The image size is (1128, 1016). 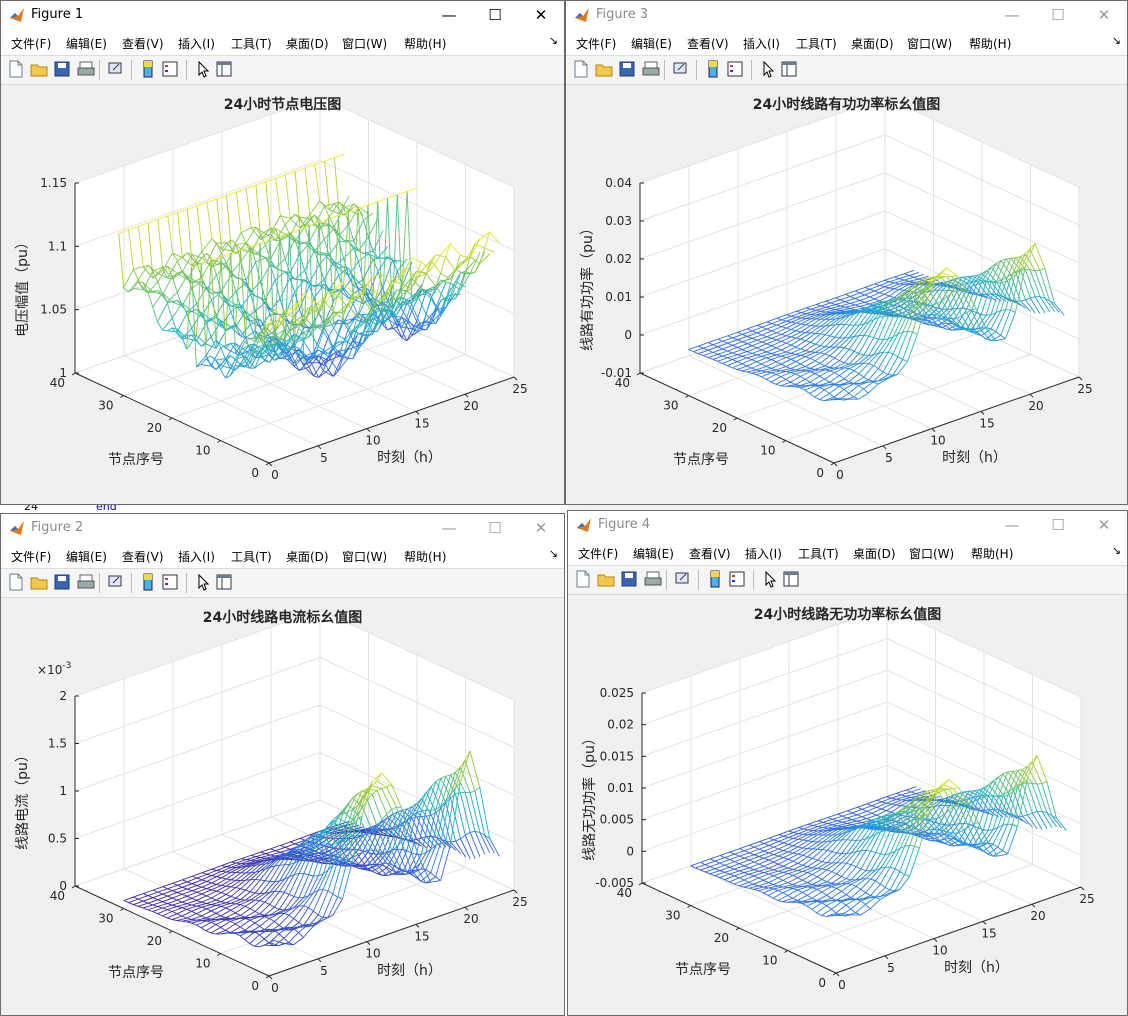 I want to click on title-bar: Figure 1— ☐ ✕, so click(x=282, y=15).